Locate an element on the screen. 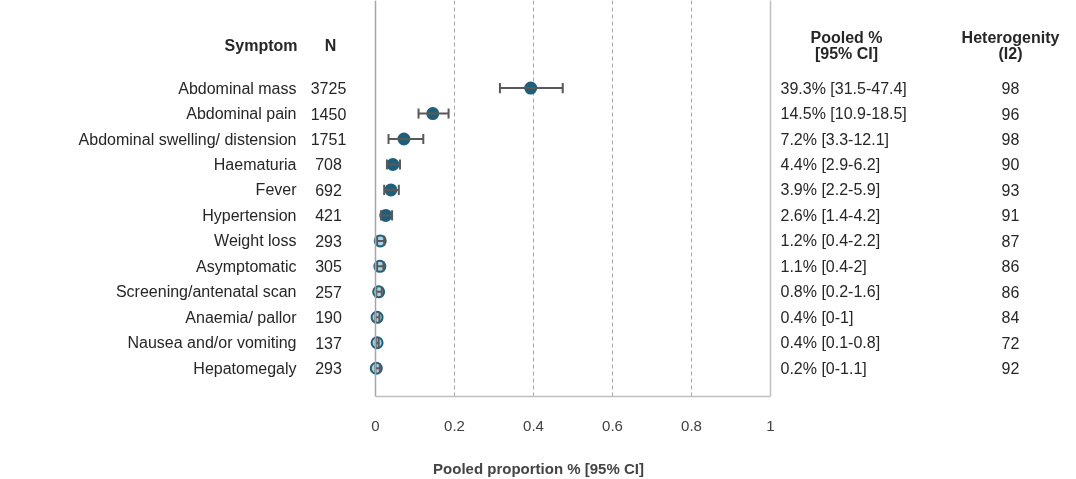  y-tick-label: Abdominal mass is located at coordinates (237, 88).